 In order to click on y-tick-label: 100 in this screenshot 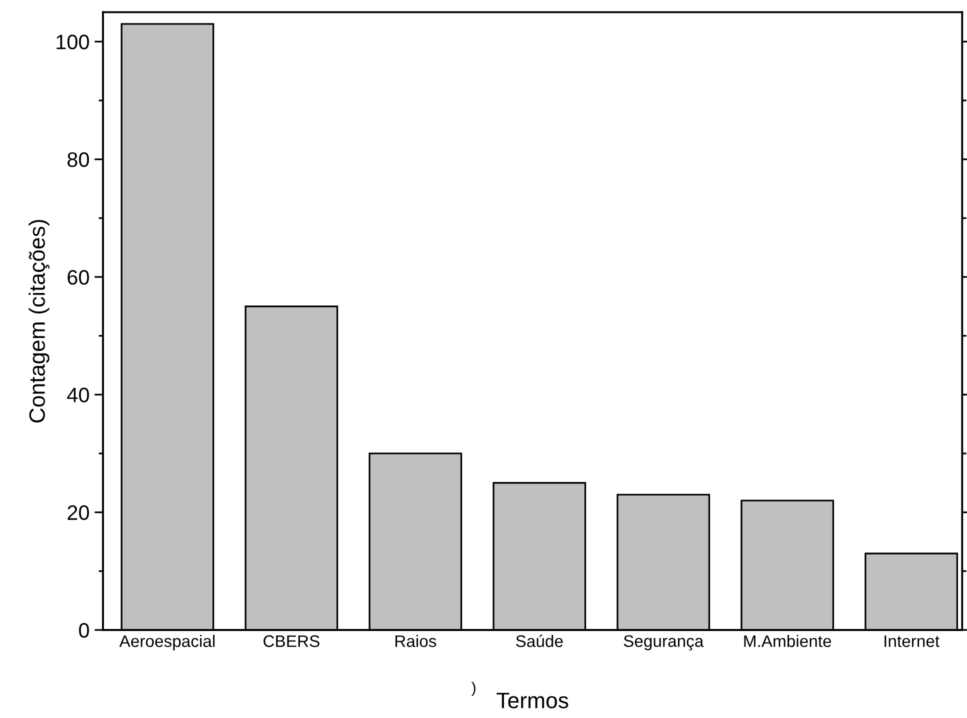, I will do `click(72, 42)`.